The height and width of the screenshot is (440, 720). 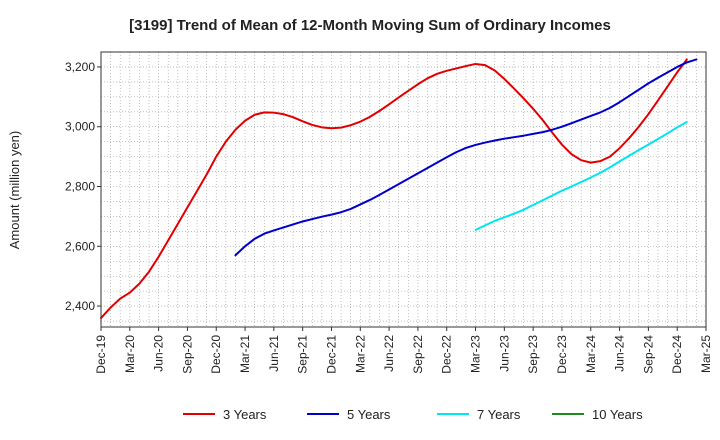 I want to click on x-tick-label: Mar-21, so click(x=245, y=354).